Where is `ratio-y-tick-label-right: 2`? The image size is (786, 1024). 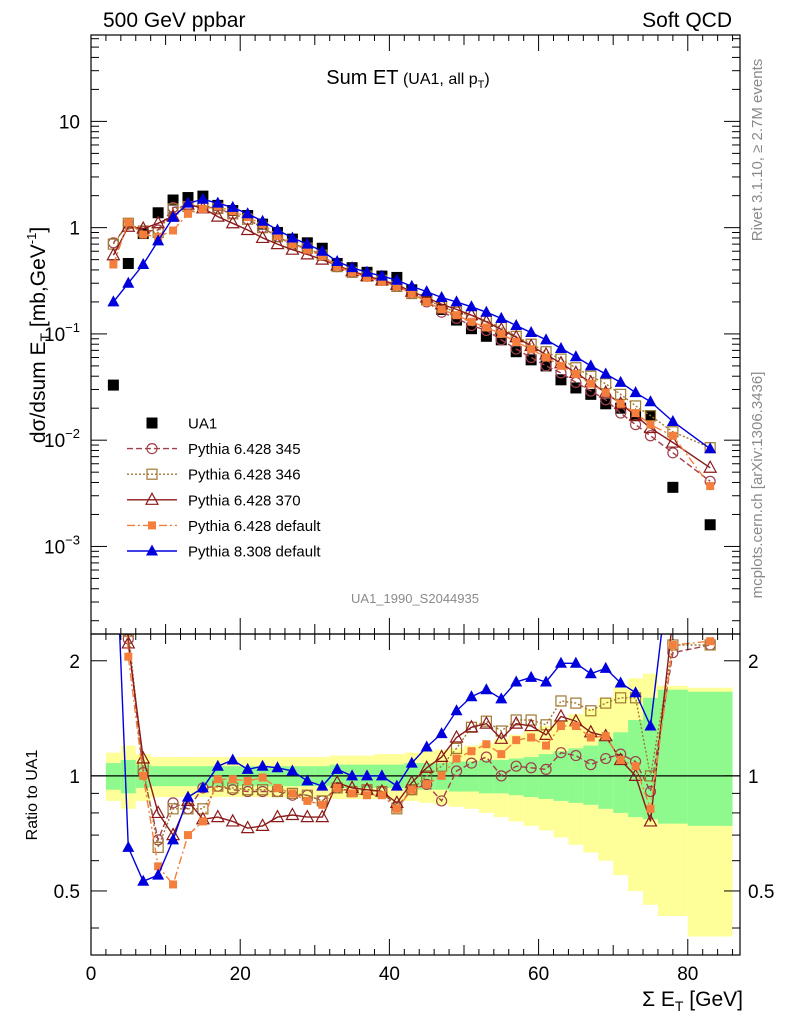
ratio-y-tick-label-right: 2 is located at coordinates (753, 662).